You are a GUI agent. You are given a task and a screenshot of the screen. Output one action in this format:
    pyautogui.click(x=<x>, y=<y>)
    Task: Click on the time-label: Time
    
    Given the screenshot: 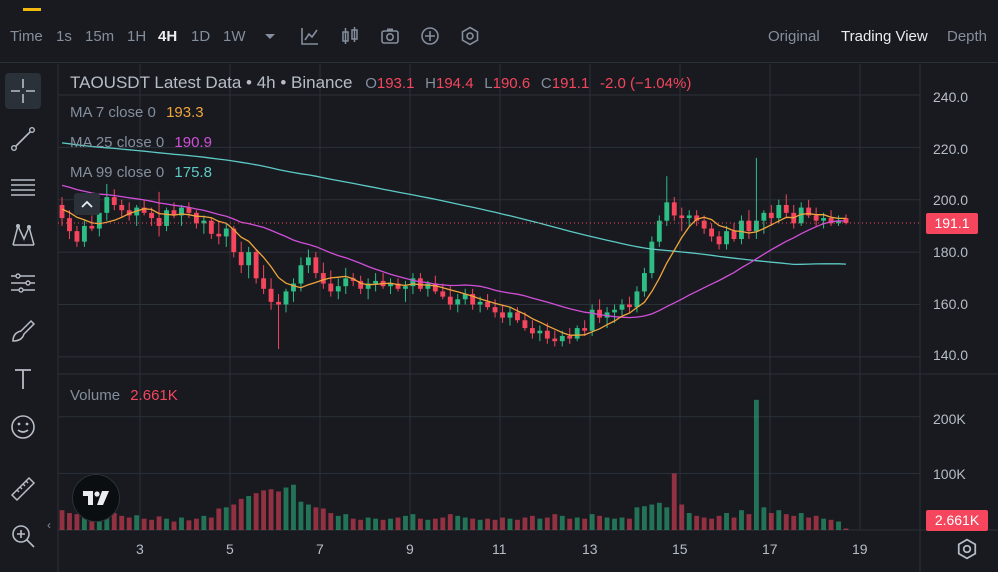 What is the action you would take?
    pyautogui.click(x=26, y=36)
    